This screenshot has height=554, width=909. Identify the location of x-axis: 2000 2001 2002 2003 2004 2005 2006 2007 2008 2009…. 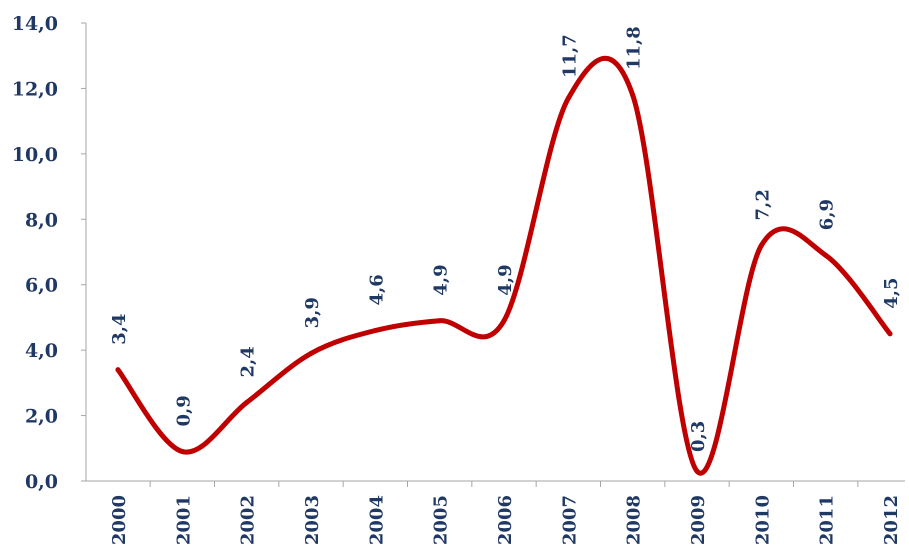
(495, 513).